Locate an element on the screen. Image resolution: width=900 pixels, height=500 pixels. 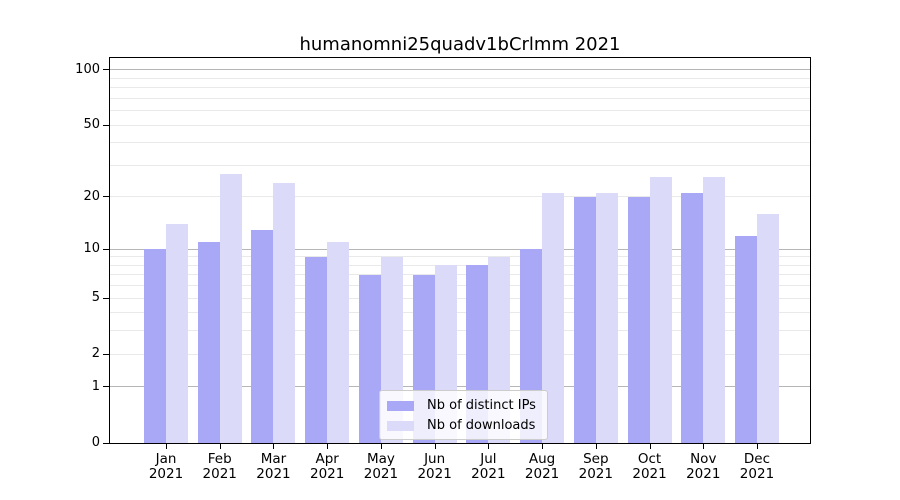
y-tick-label: 50 is located at coordinates (91, 125).